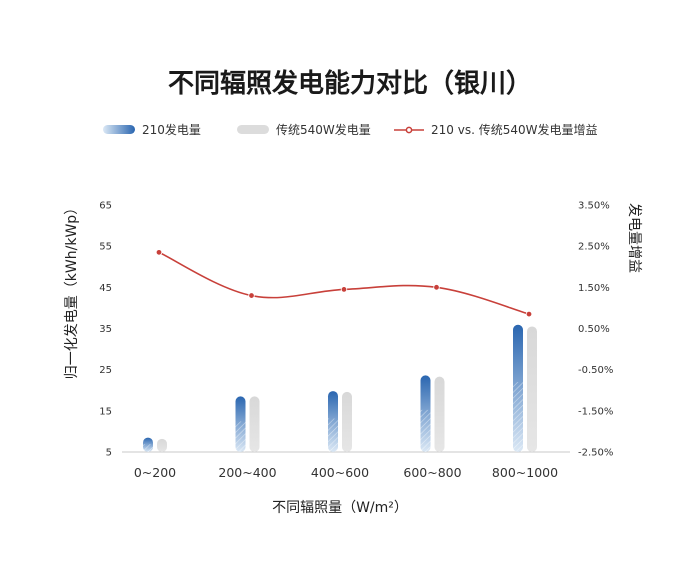 This screenshot has width=700, height=582. I want to click on legend-swatch-540w, so click(253, 129).